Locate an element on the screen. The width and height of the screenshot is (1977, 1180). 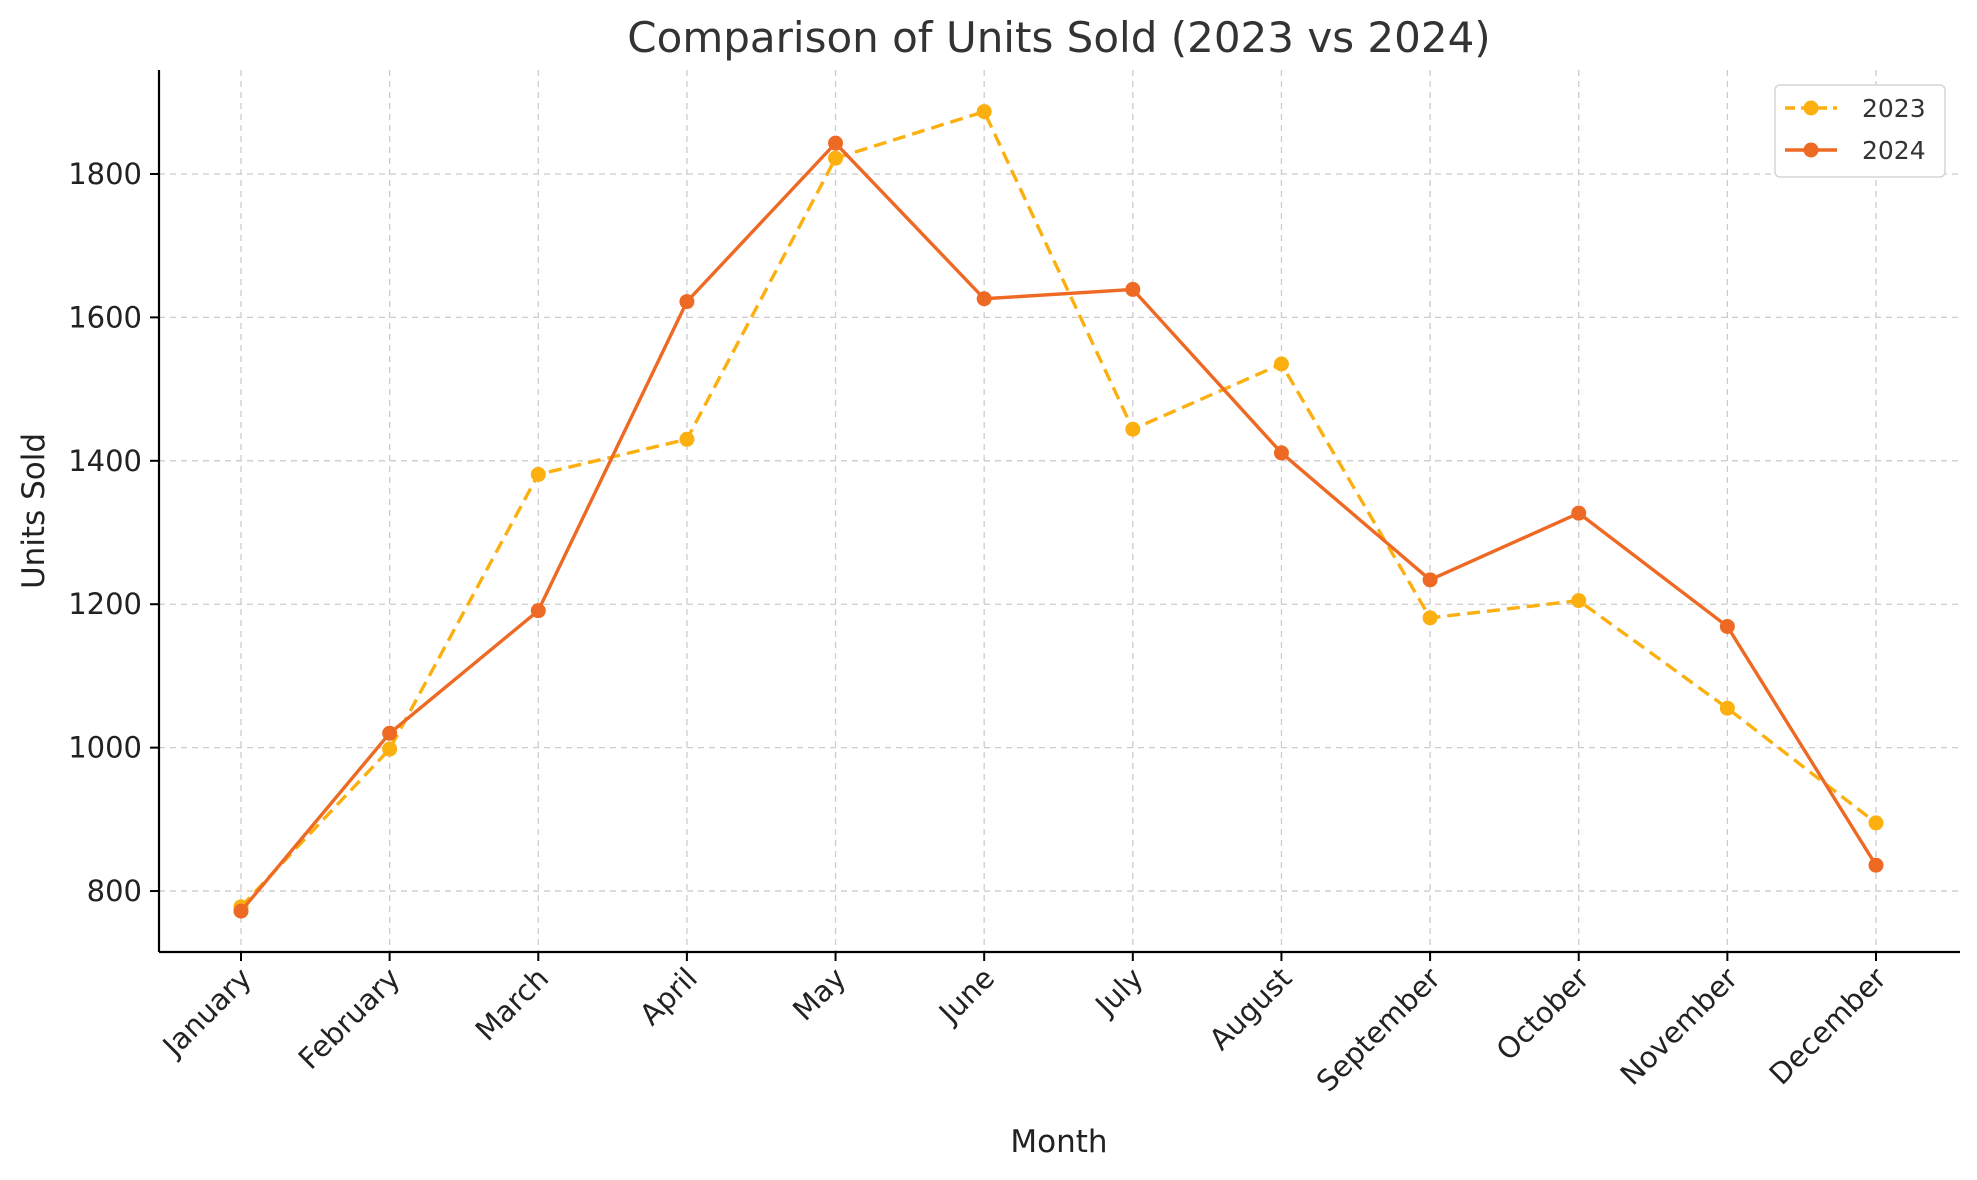
x-tick-label: March is located at coordinates (512, 1004).